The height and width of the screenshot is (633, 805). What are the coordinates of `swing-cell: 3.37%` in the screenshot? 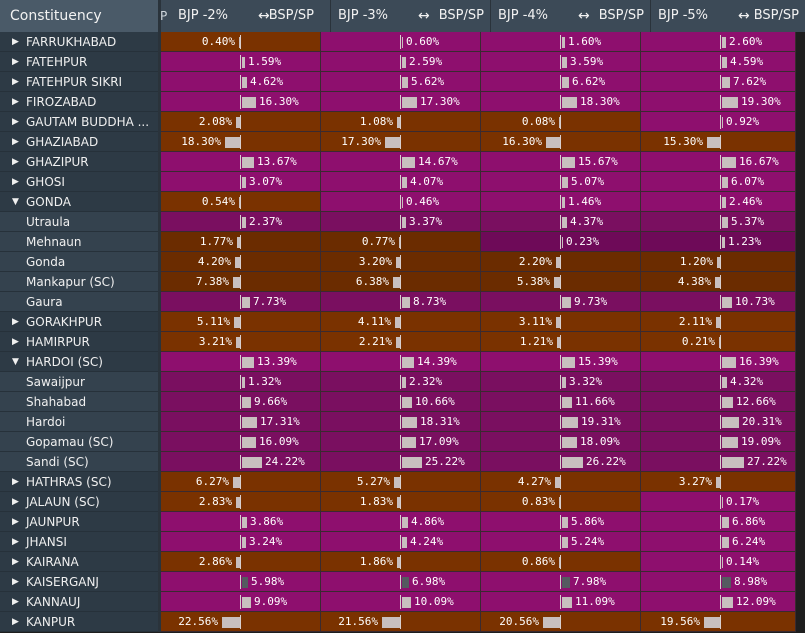 It's located at (401, 222).